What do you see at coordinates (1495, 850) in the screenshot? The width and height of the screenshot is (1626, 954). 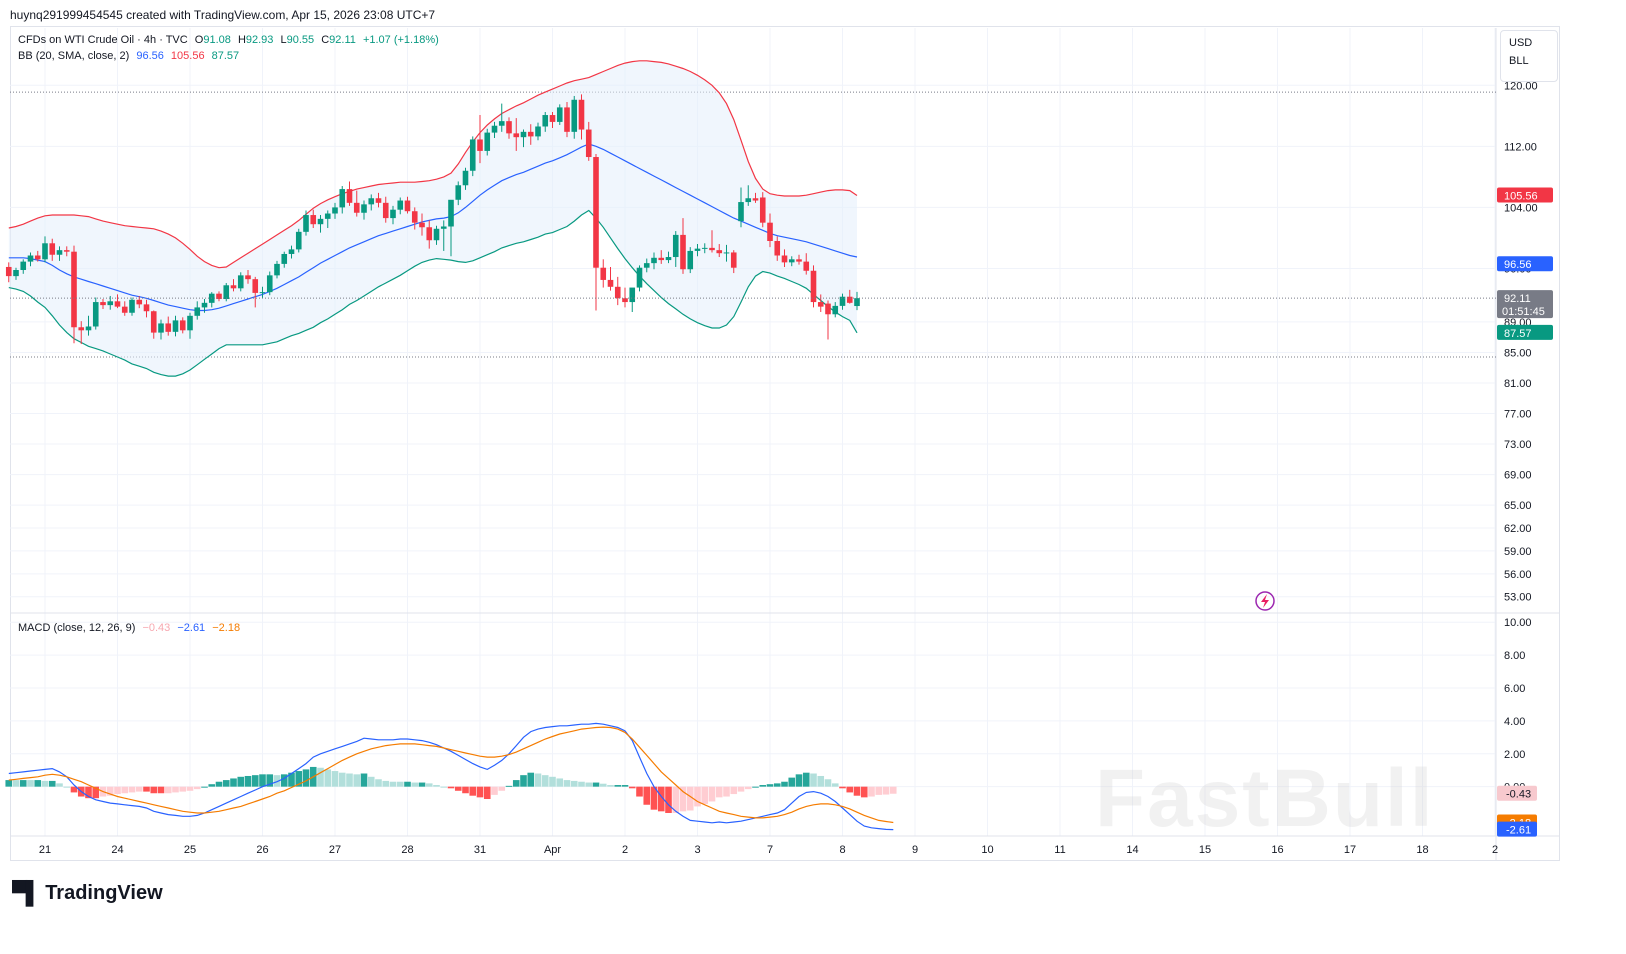 I see `time-tick-label: 2` at bounding box center [1495, 850].